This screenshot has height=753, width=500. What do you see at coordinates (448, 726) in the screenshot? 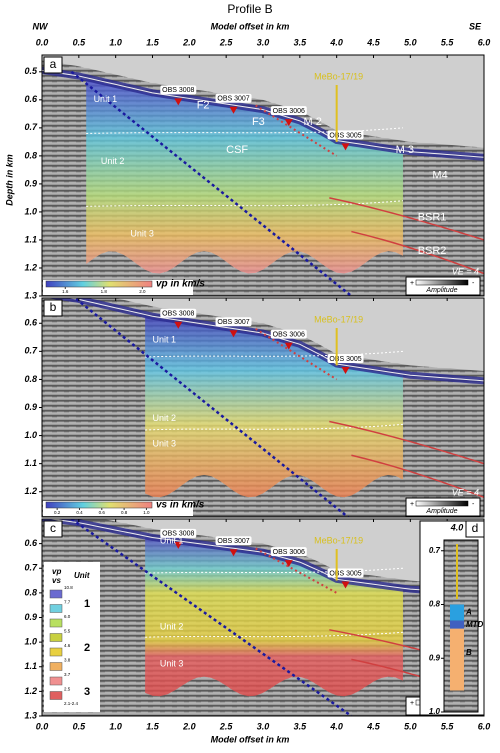
I see `x-tick-label: 5.5` at bounding box center [448, 726].